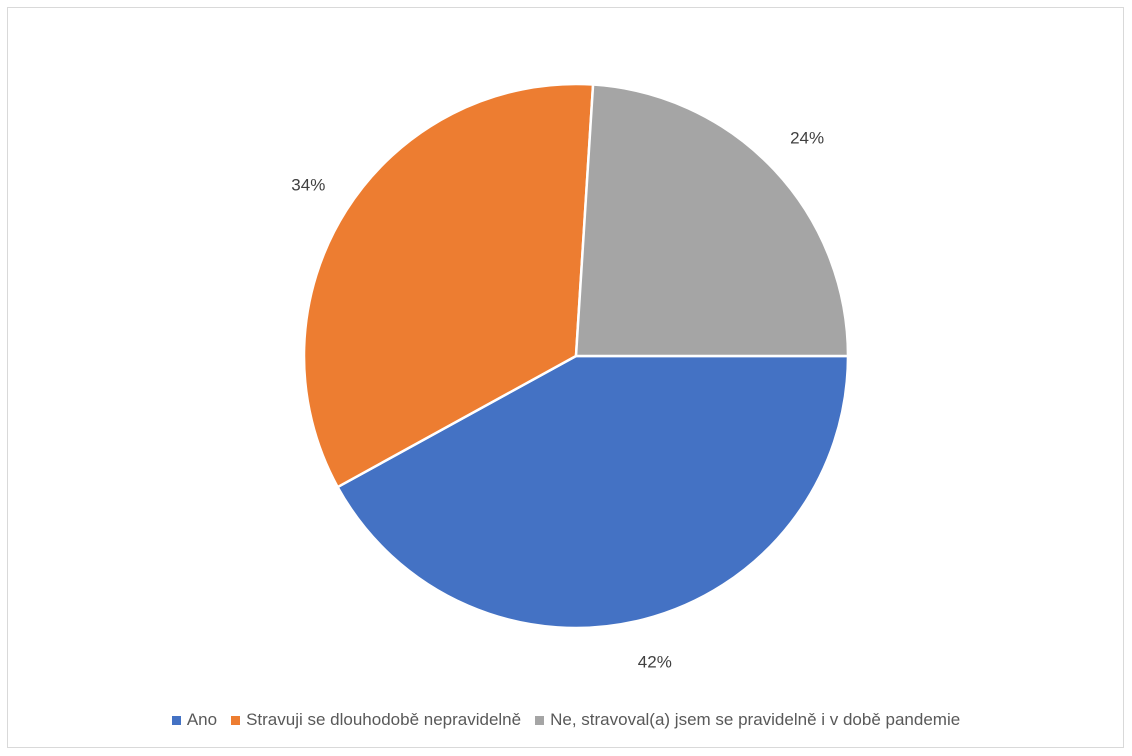 The height and width of the screenshot is (756, 1132). Describe the element at coordinates (308, 185) in the screenshot. I see `data-label-2: 34%` at that location.